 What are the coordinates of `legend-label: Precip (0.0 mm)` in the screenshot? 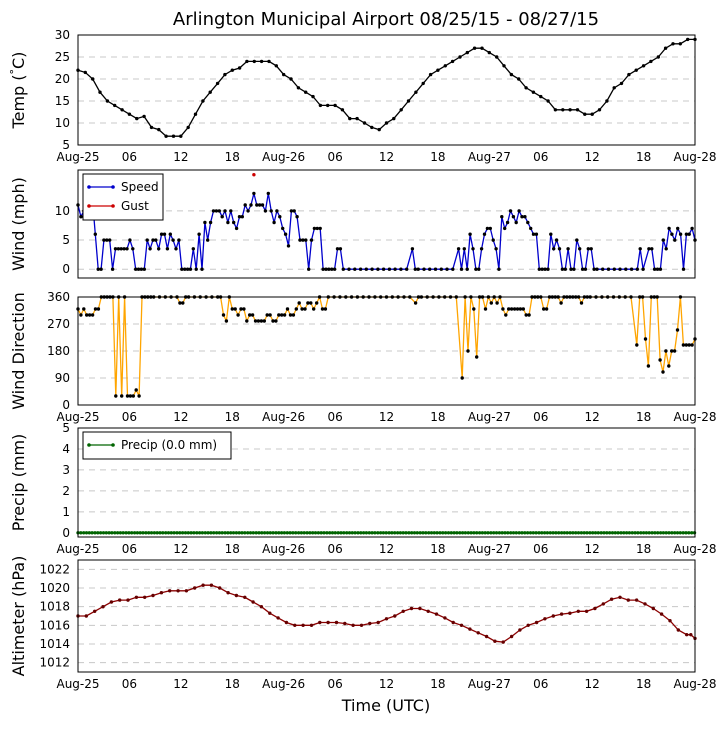 It's located at (169, 445).